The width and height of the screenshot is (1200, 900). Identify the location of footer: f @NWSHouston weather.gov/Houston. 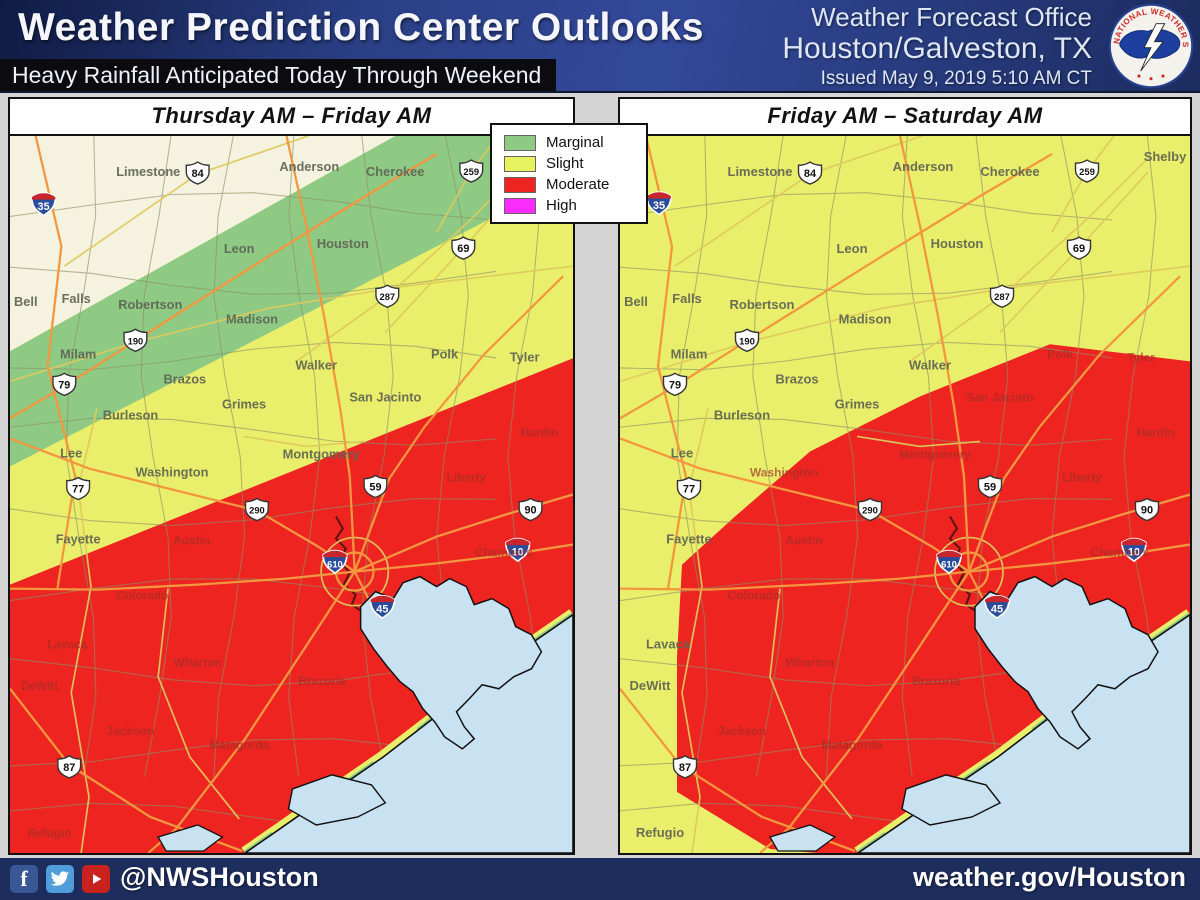
(600, 879).